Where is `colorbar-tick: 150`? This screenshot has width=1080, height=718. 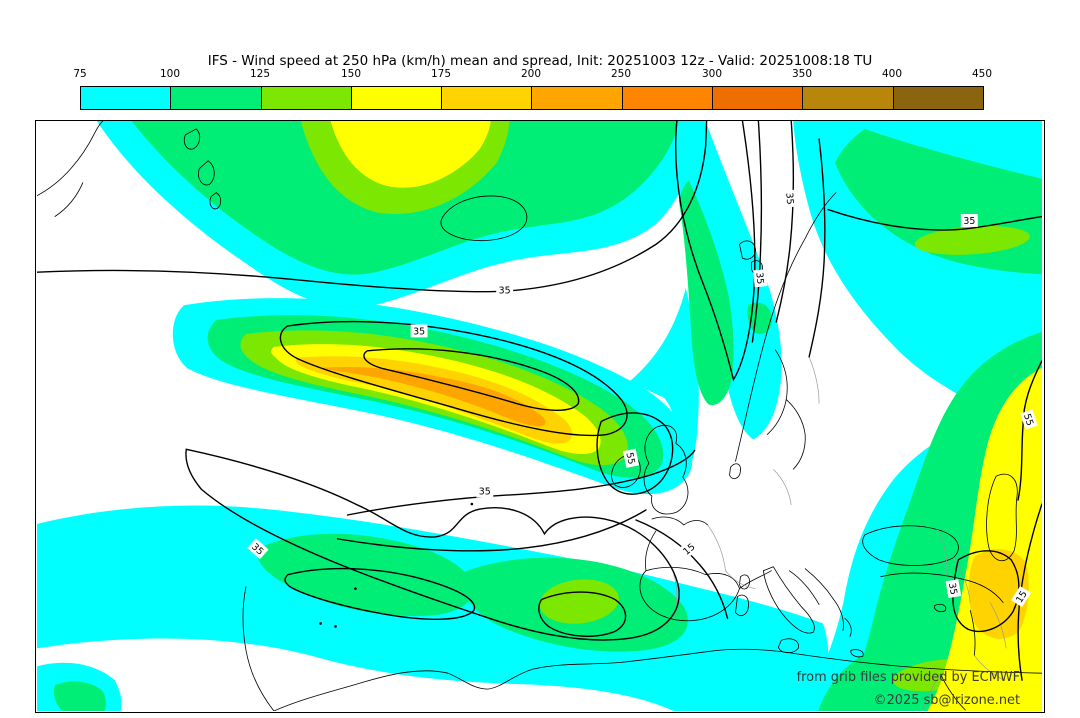
colorbar-tick: 150 is located at coordinates (351, 74).